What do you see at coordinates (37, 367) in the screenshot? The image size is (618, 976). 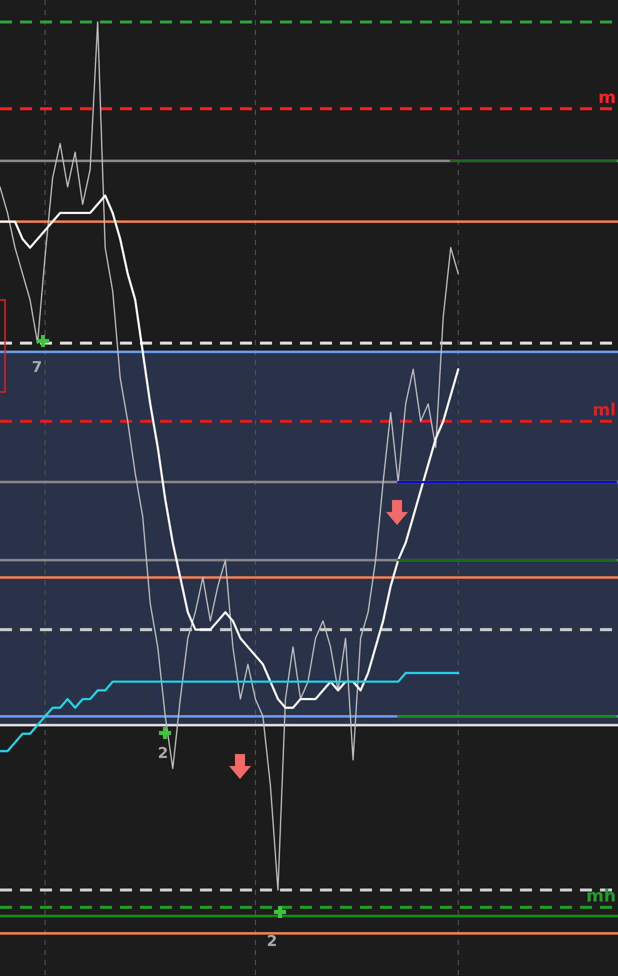 I see `annotation: 7` at bounding box center [37, 367].